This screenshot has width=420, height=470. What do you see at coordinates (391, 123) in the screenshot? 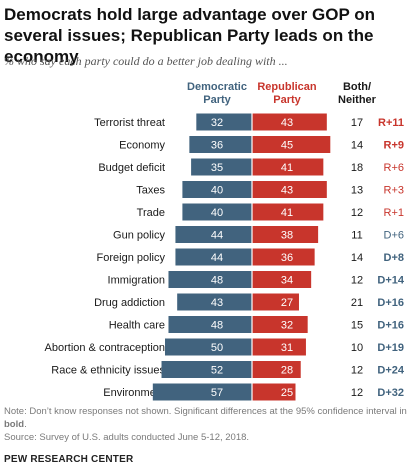
I see `difference-value: R+11` at bounding box center [391, 123].